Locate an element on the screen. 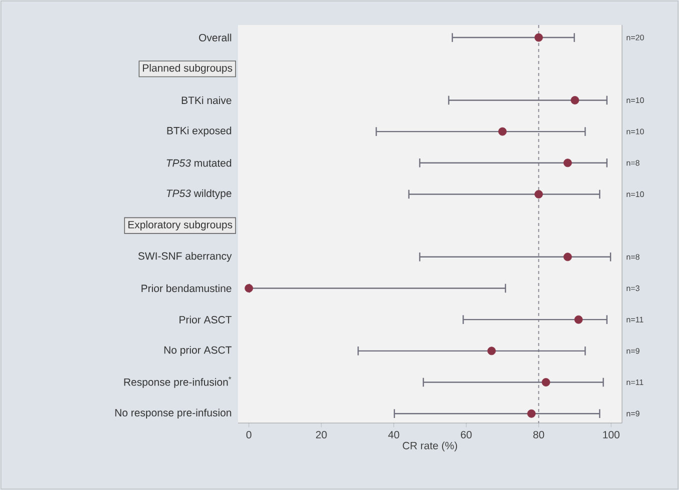 The width and height of the screenshot is (679, 490). x-tick-label: 20 is located at coordinates (321, 434).